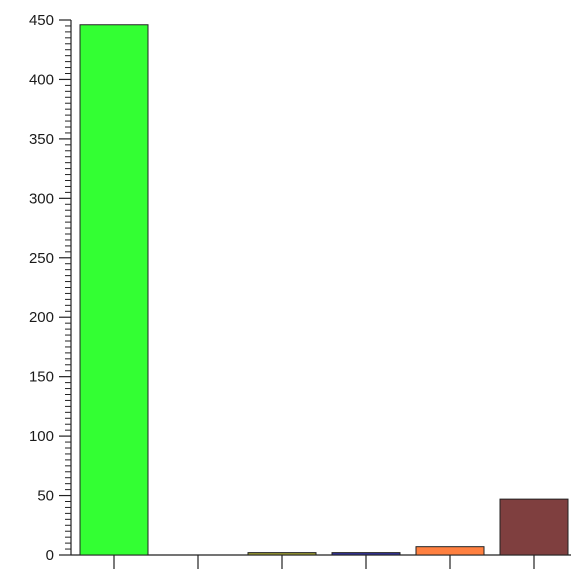 This screenshot has width=571, height=571. I want to click on y-tick-label: 400, so click(41, 79).